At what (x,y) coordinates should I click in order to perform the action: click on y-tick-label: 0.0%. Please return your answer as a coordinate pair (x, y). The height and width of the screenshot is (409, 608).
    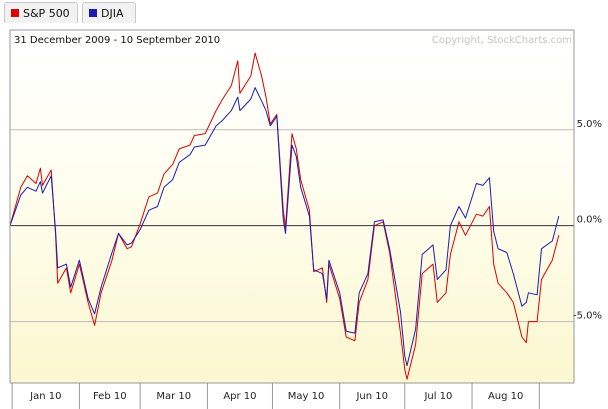
    Looking at the image, I should click on (589, 220).